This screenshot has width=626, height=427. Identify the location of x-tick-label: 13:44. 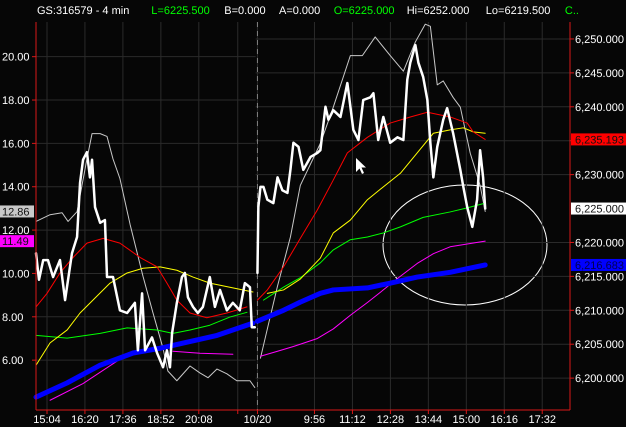
(428, 420).